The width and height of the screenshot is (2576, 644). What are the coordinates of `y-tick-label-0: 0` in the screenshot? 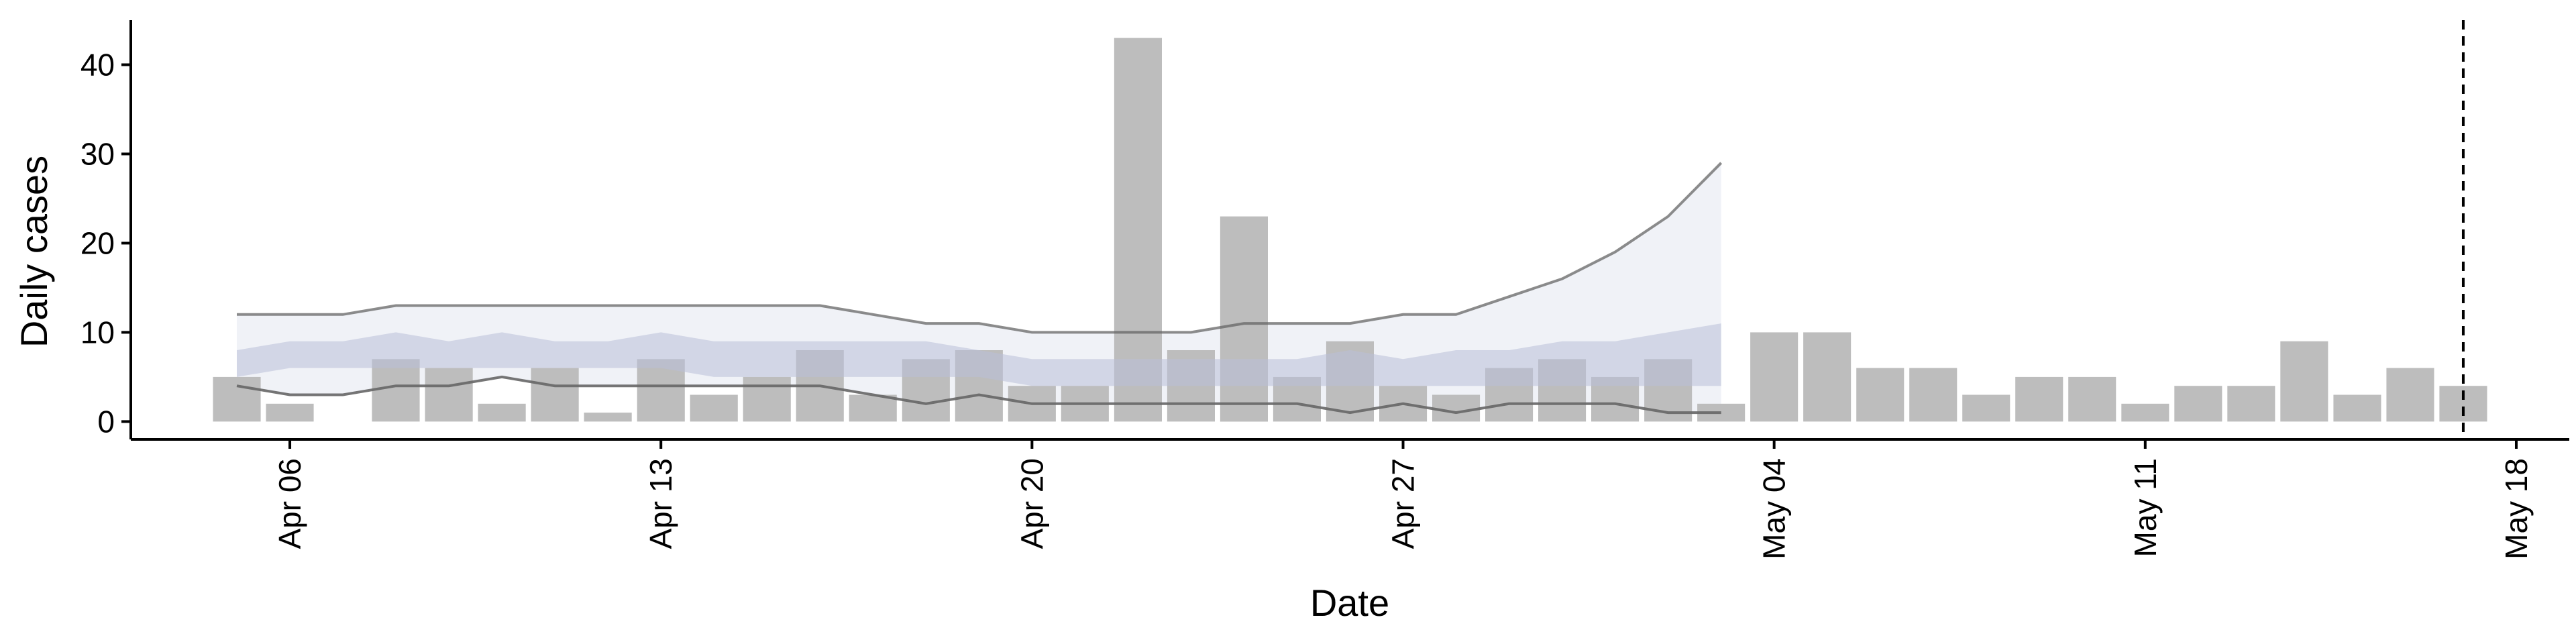 It's located at (106, 421).